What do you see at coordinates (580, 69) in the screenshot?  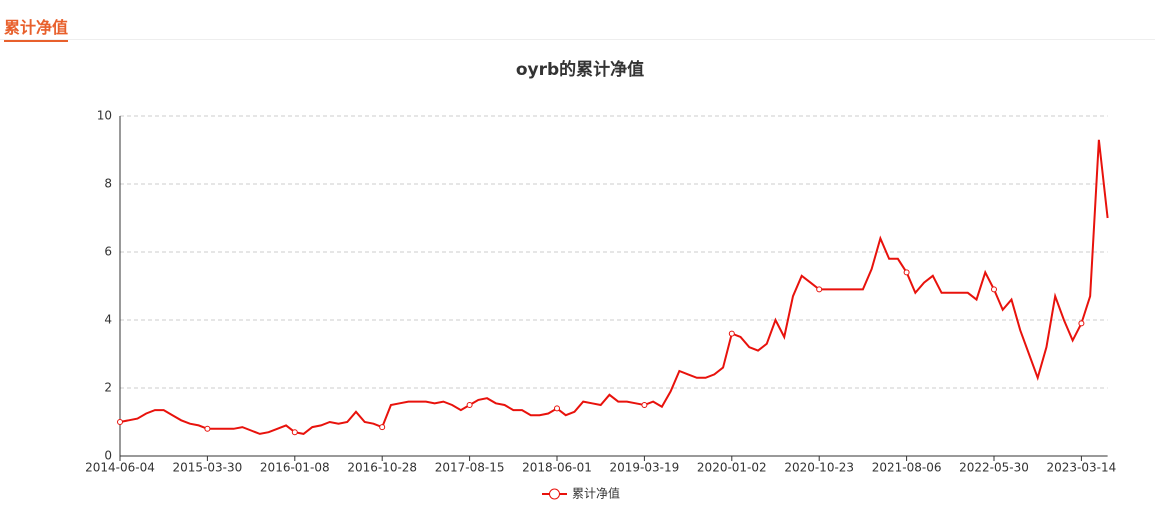 I see `chart-title: oyrb的累计净值` at bounding box center [580, 69].